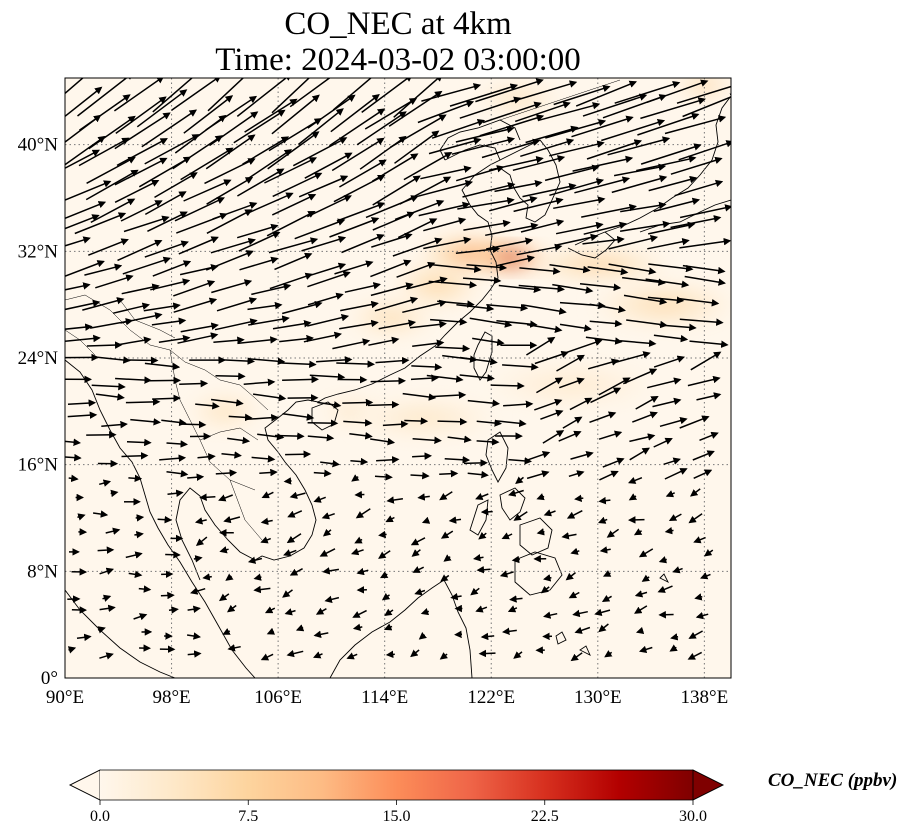  I want to click on colorbar-tick-label: 7.5, so click(248, 816).